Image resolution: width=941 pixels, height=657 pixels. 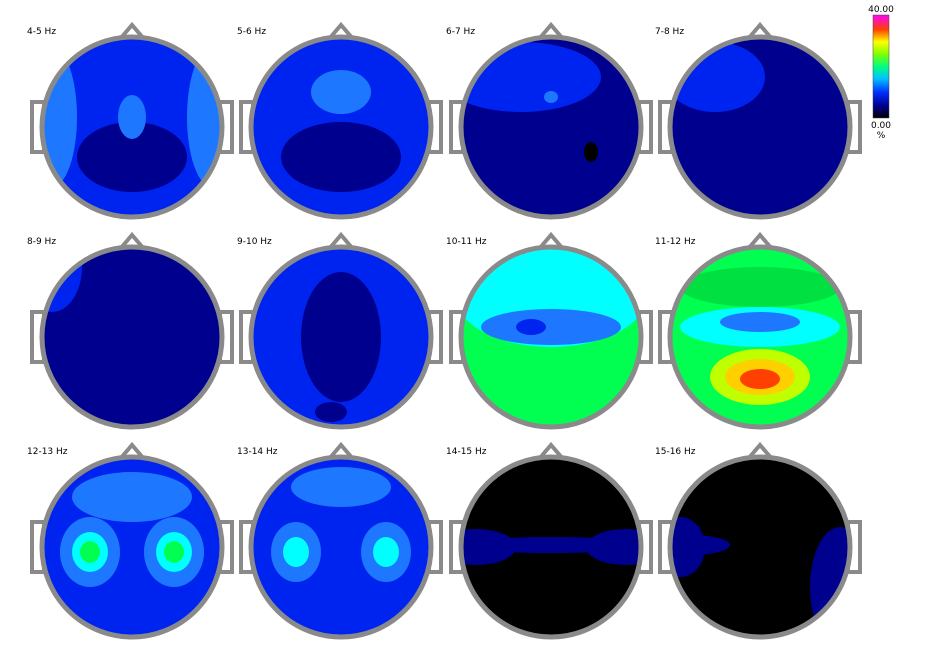 I want to click on panel-label: 4-5 Hz, so click(x=41, y=32).